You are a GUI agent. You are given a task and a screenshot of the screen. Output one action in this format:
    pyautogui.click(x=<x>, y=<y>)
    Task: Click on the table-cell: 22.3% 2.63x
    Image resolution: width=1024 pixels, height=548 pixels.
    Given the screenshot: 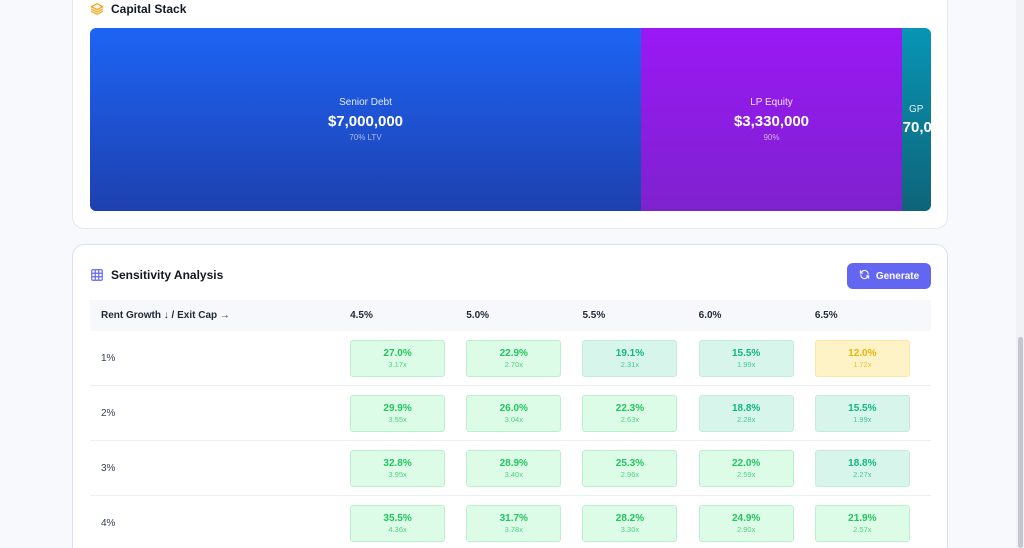 What is the action you would take?
    pyautogui.click(x=640, y=413)
    